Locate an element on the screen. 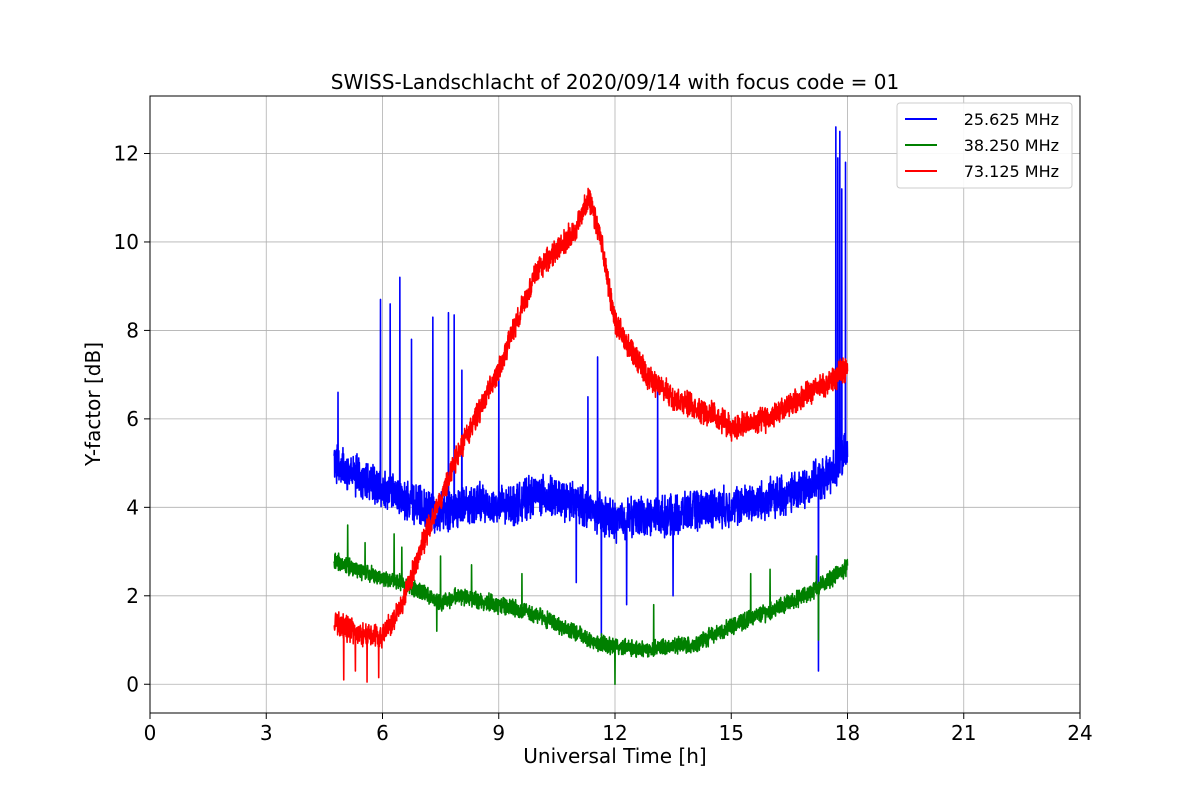 This screenshot has width=1200, height=800. y-tick-label: 2 is located at coordinates (132, 596).